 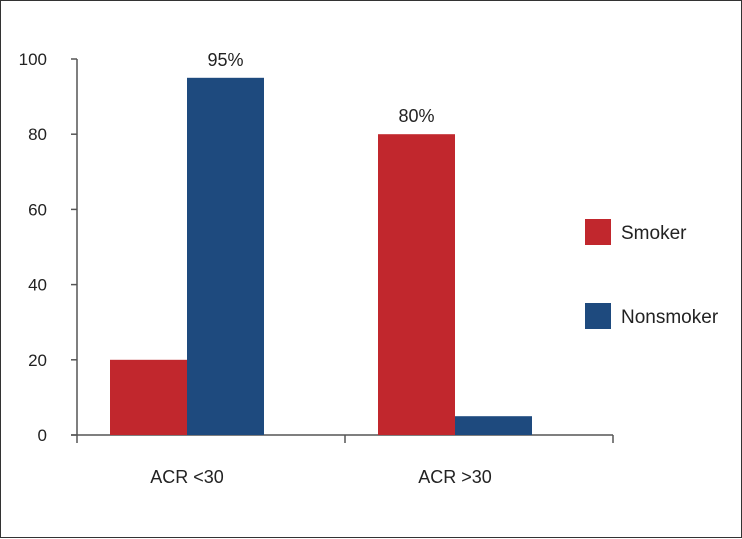 I want to click on x-category-label: ACR <30, so click(x=187, y=477).